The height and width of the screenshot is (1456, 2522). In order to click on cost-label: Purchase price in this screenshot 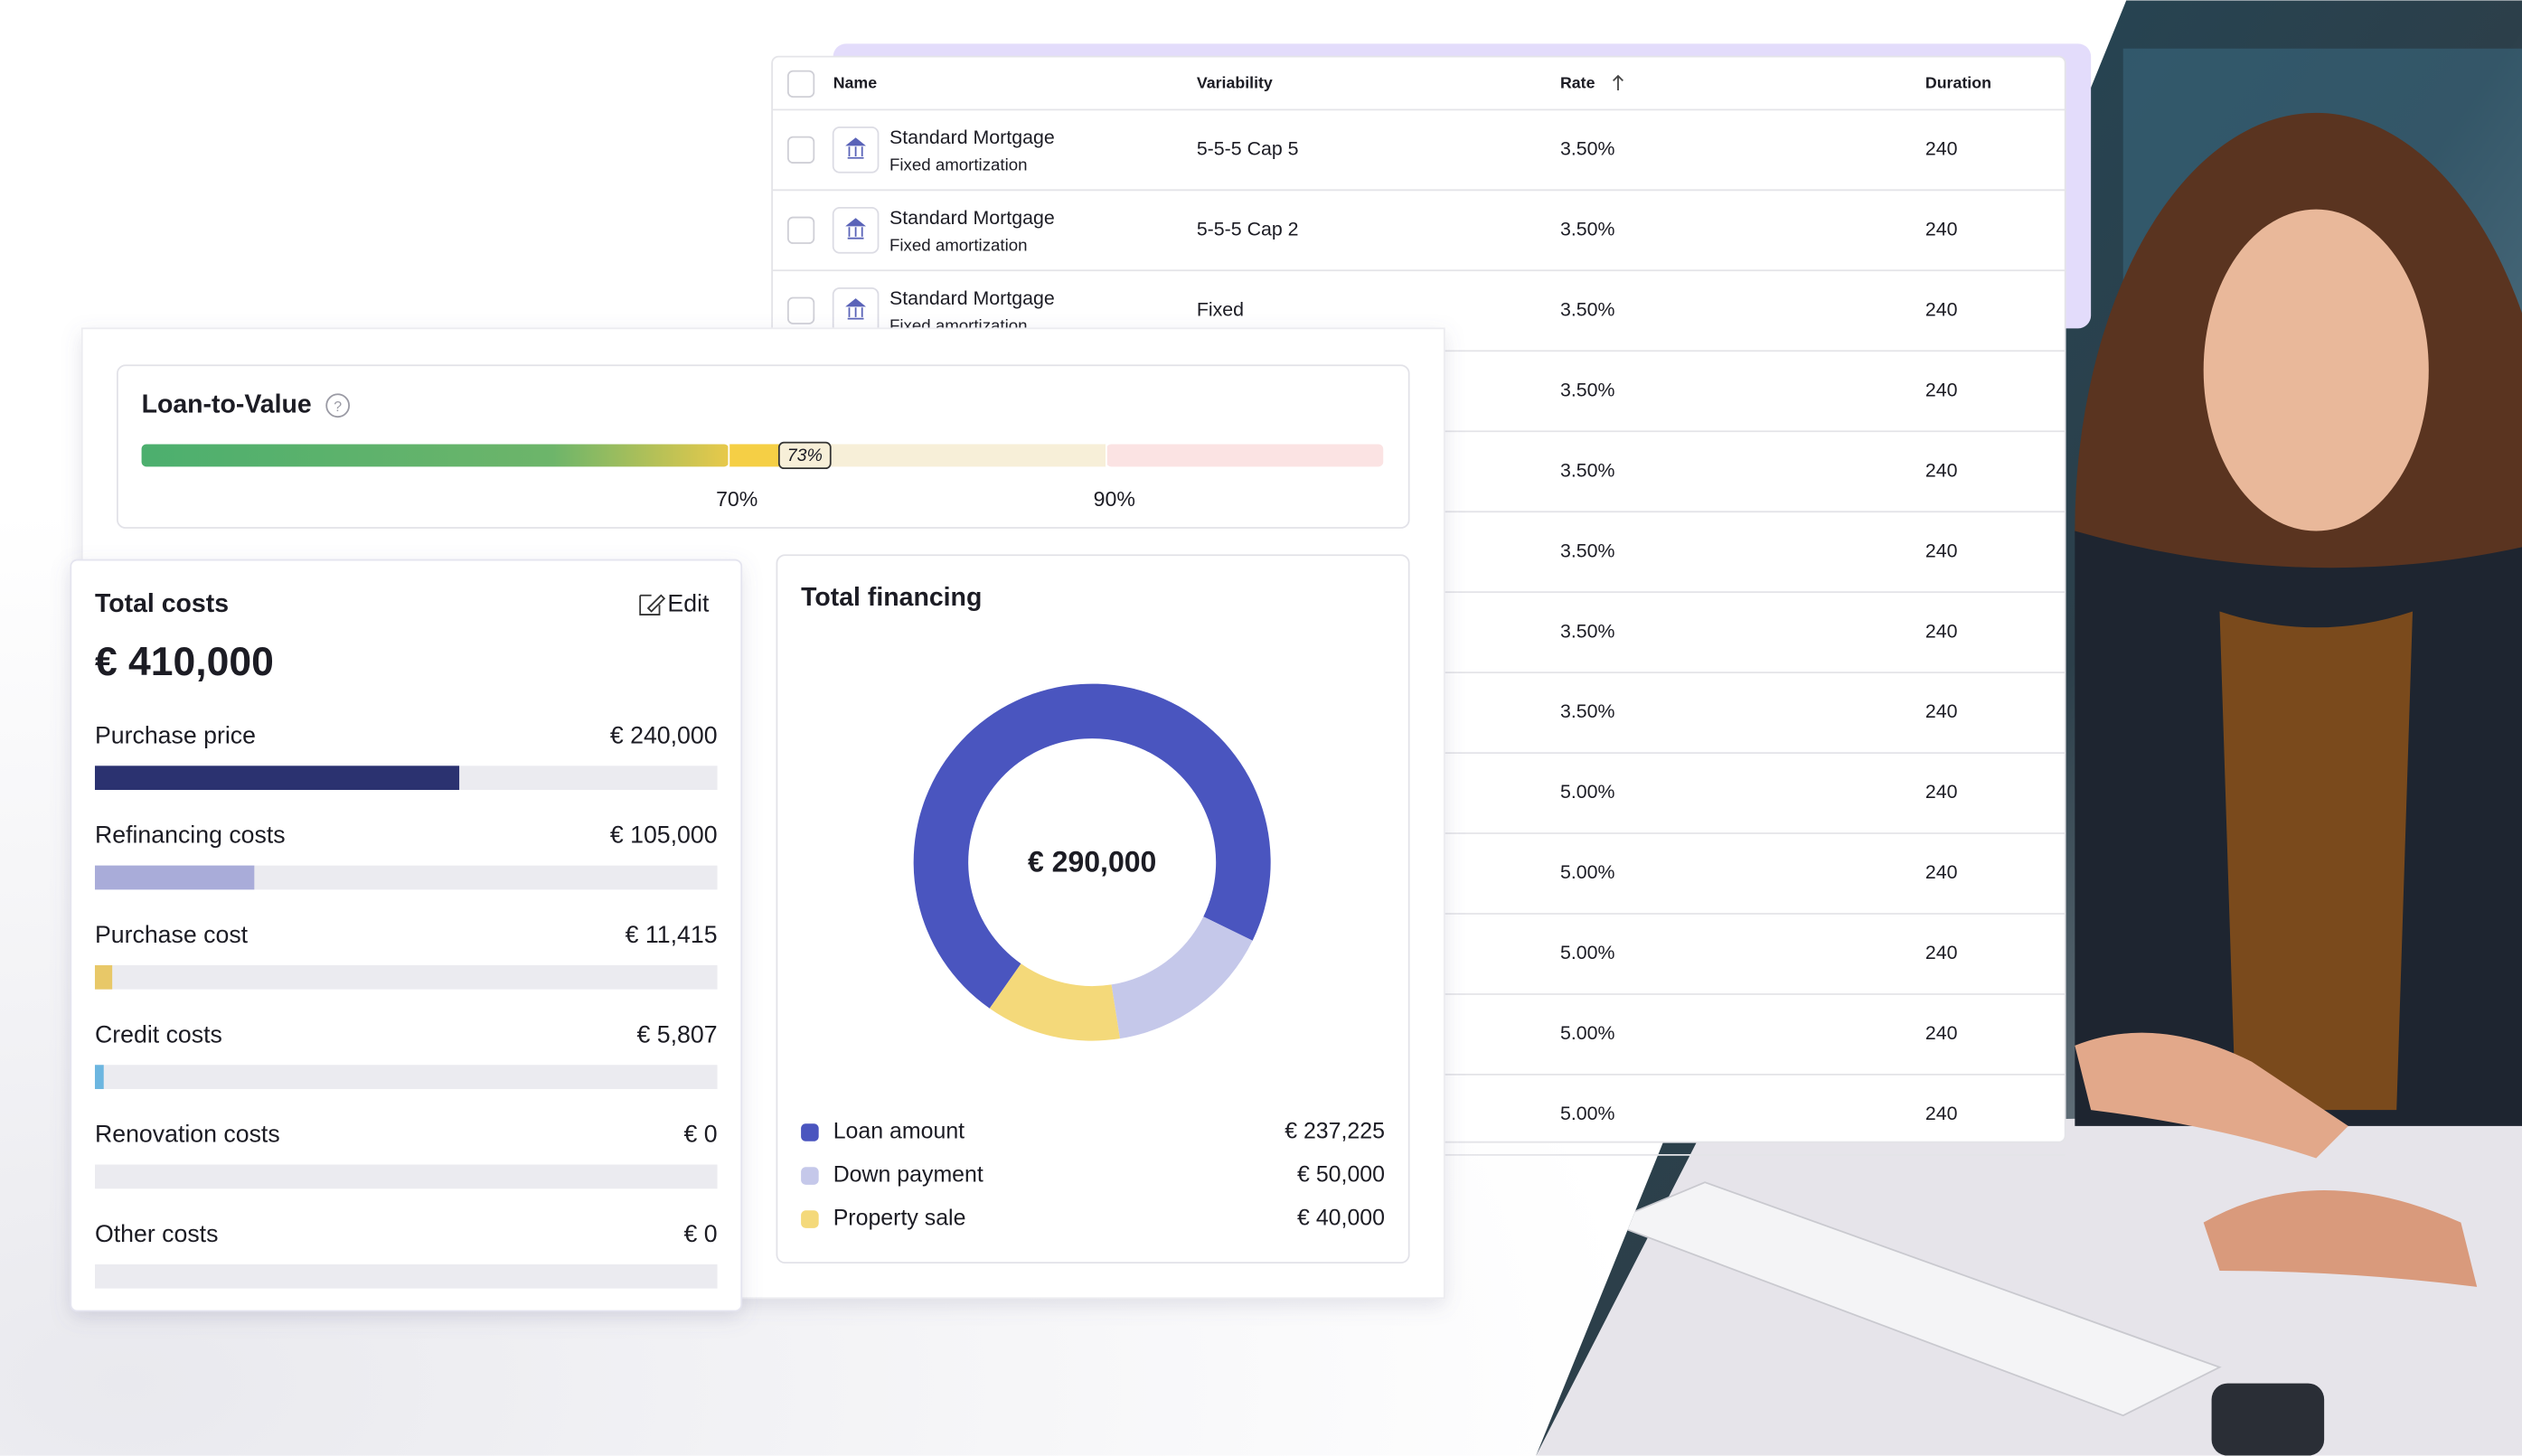, I will do `click(176, 735)`.